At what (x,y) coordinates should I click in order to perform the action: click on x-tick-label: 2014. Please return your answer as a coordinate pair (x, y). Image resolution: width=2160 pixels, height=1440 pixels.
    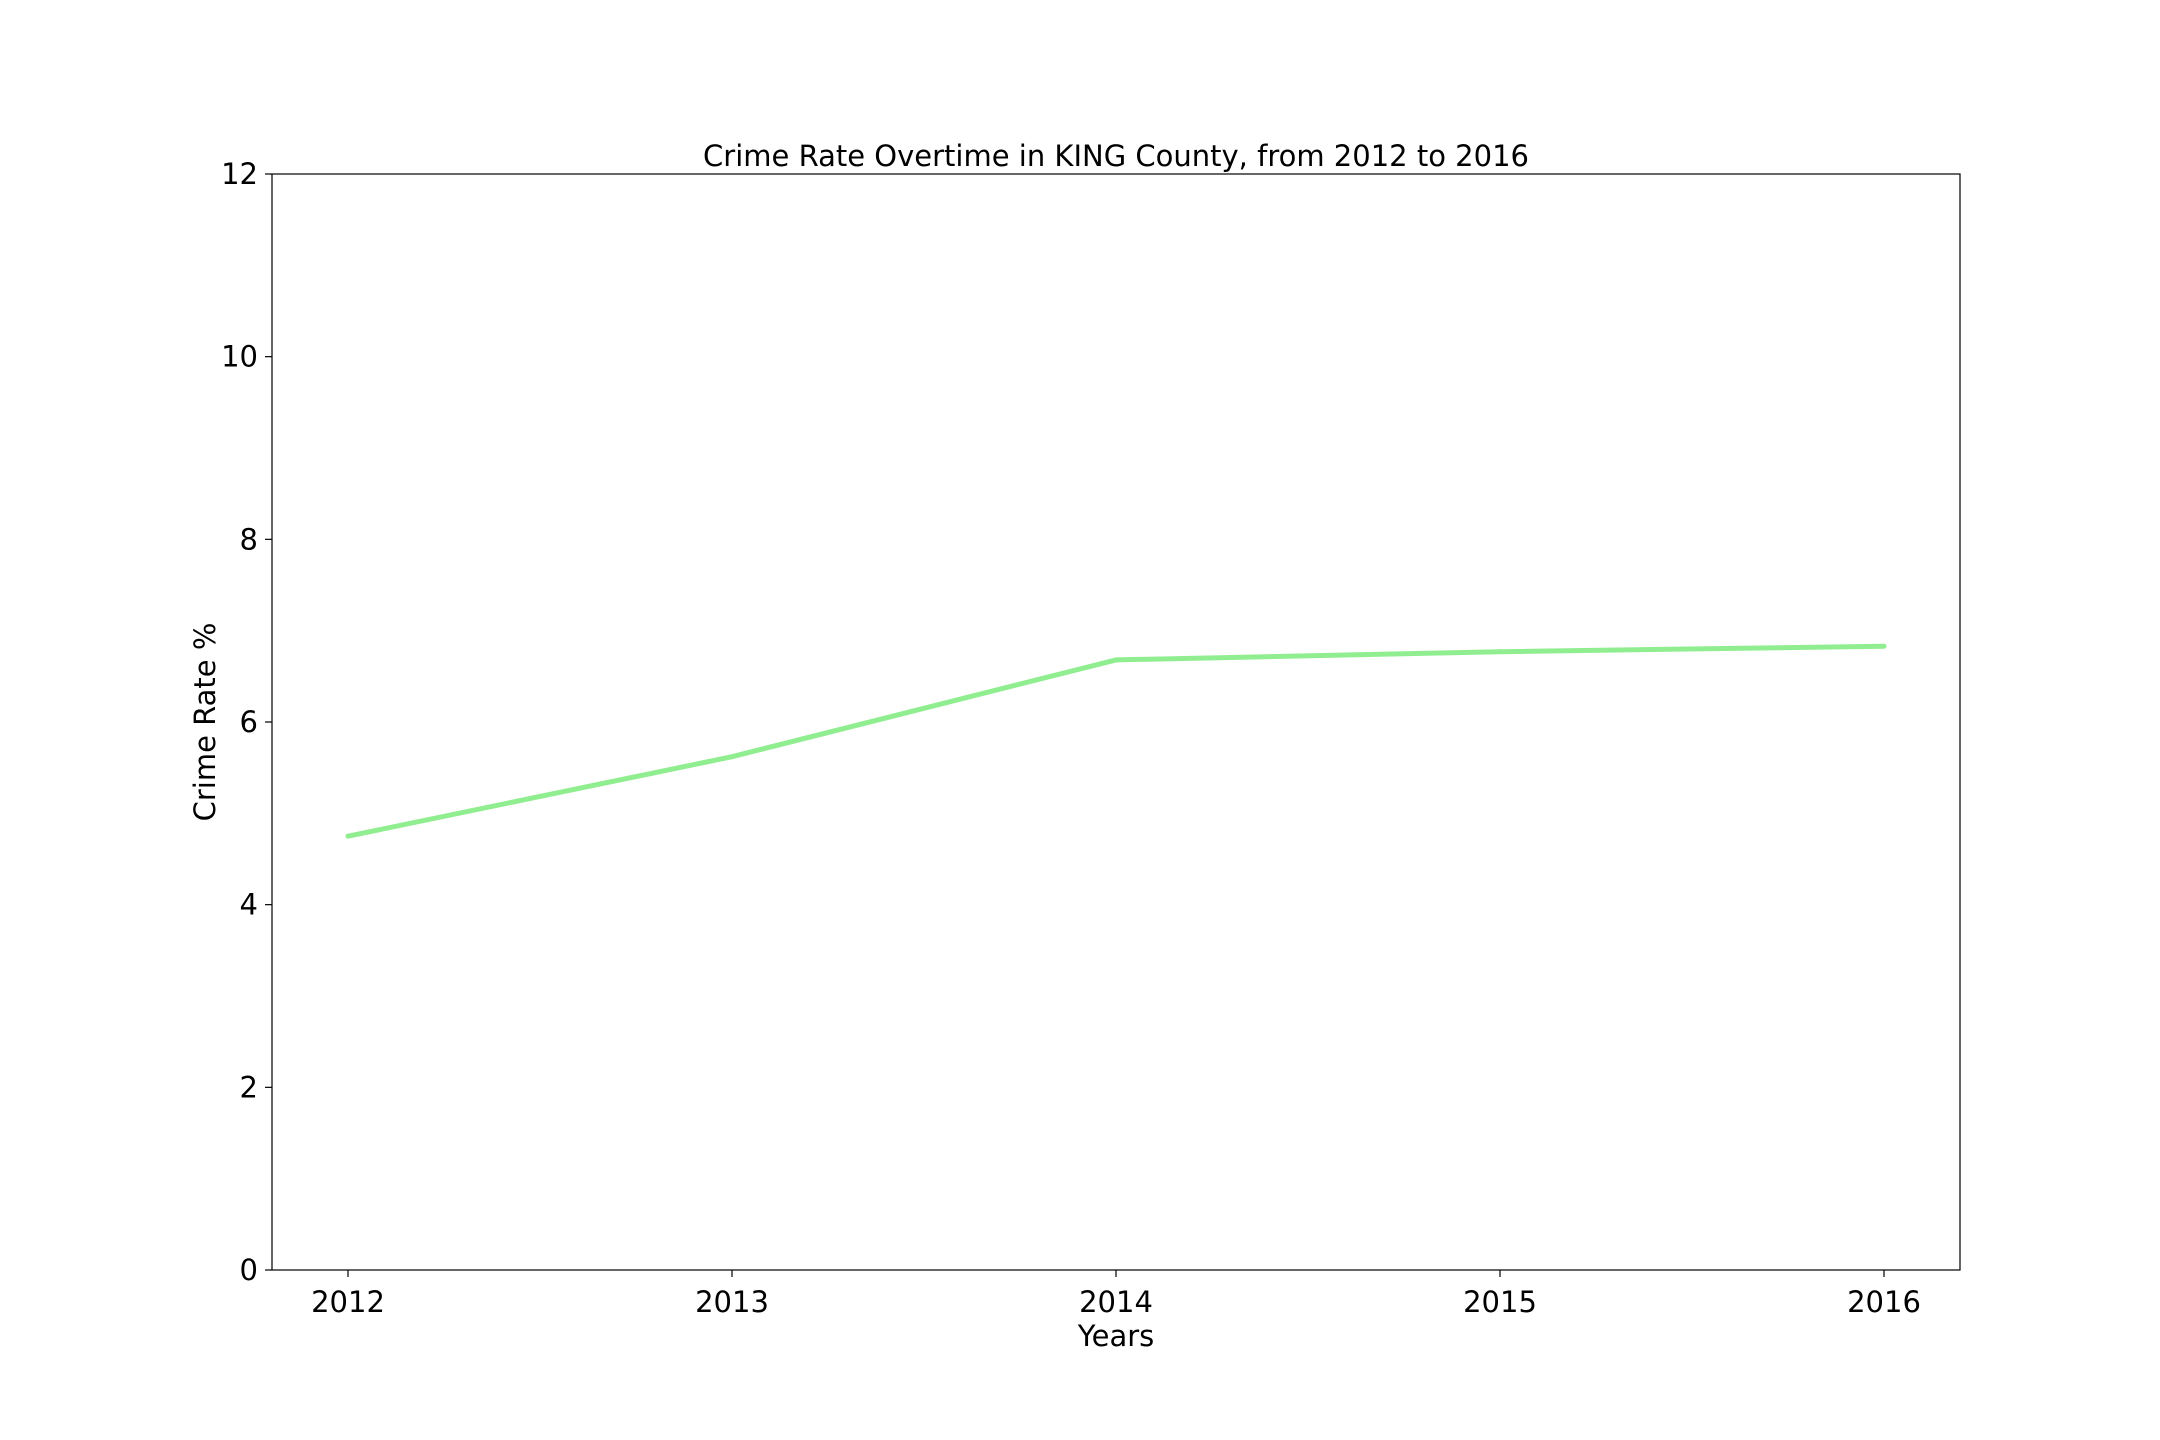
    Looking at the image, I should click on (1116, 1302).